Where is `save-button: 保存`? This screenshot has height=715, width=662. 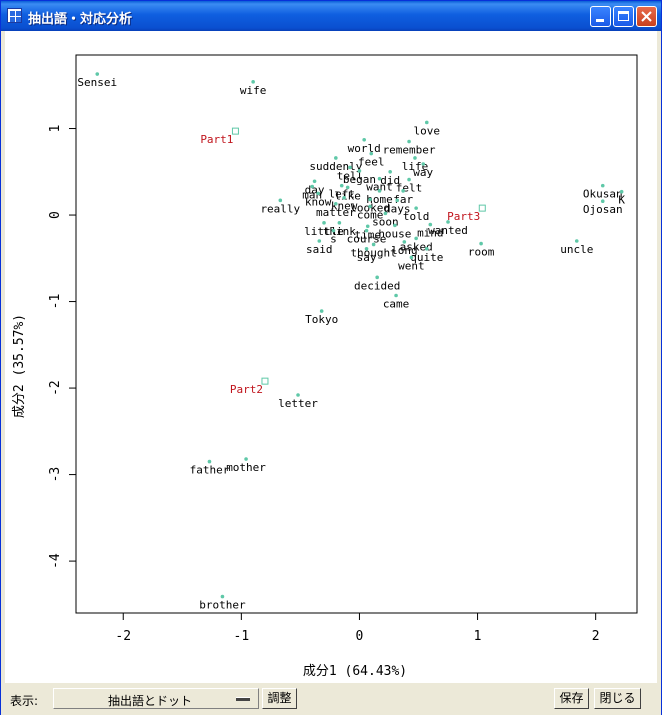 save-button: 保存 is located at coordinates (571, 698).